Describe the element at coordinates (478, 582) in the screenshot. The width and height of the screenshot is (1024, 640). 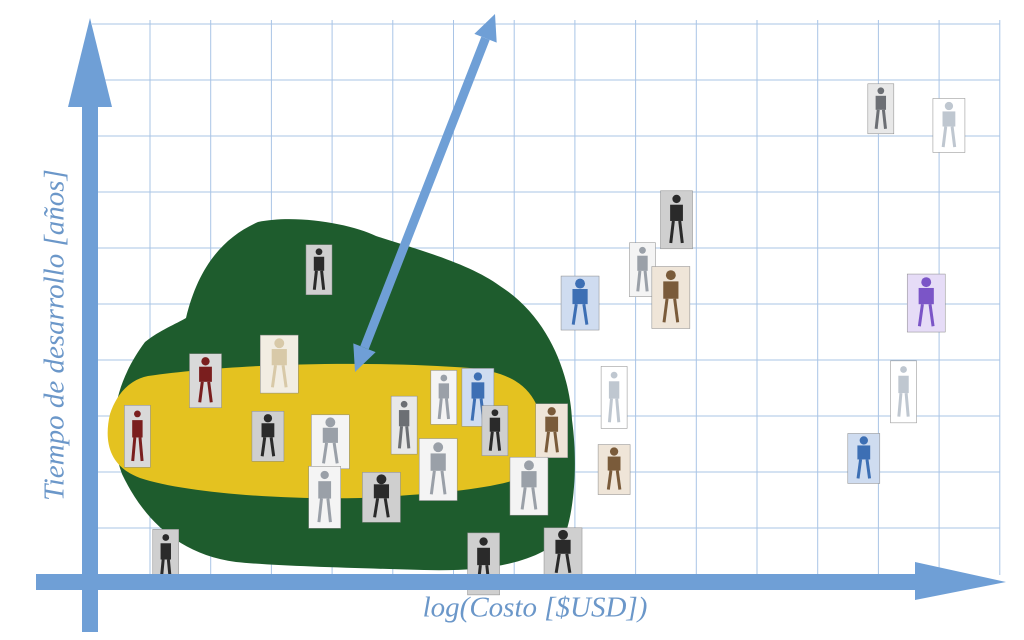
I see `x-axis-line` at that location.